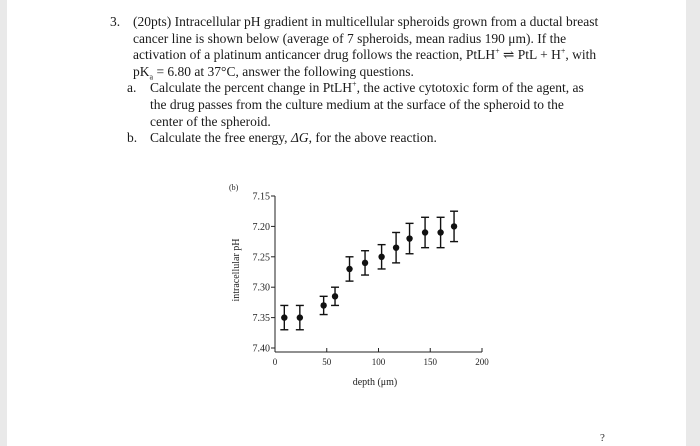 The width and height of the screenshot is (700, 446). I want to click on page-number: ?, so click(602, 438).